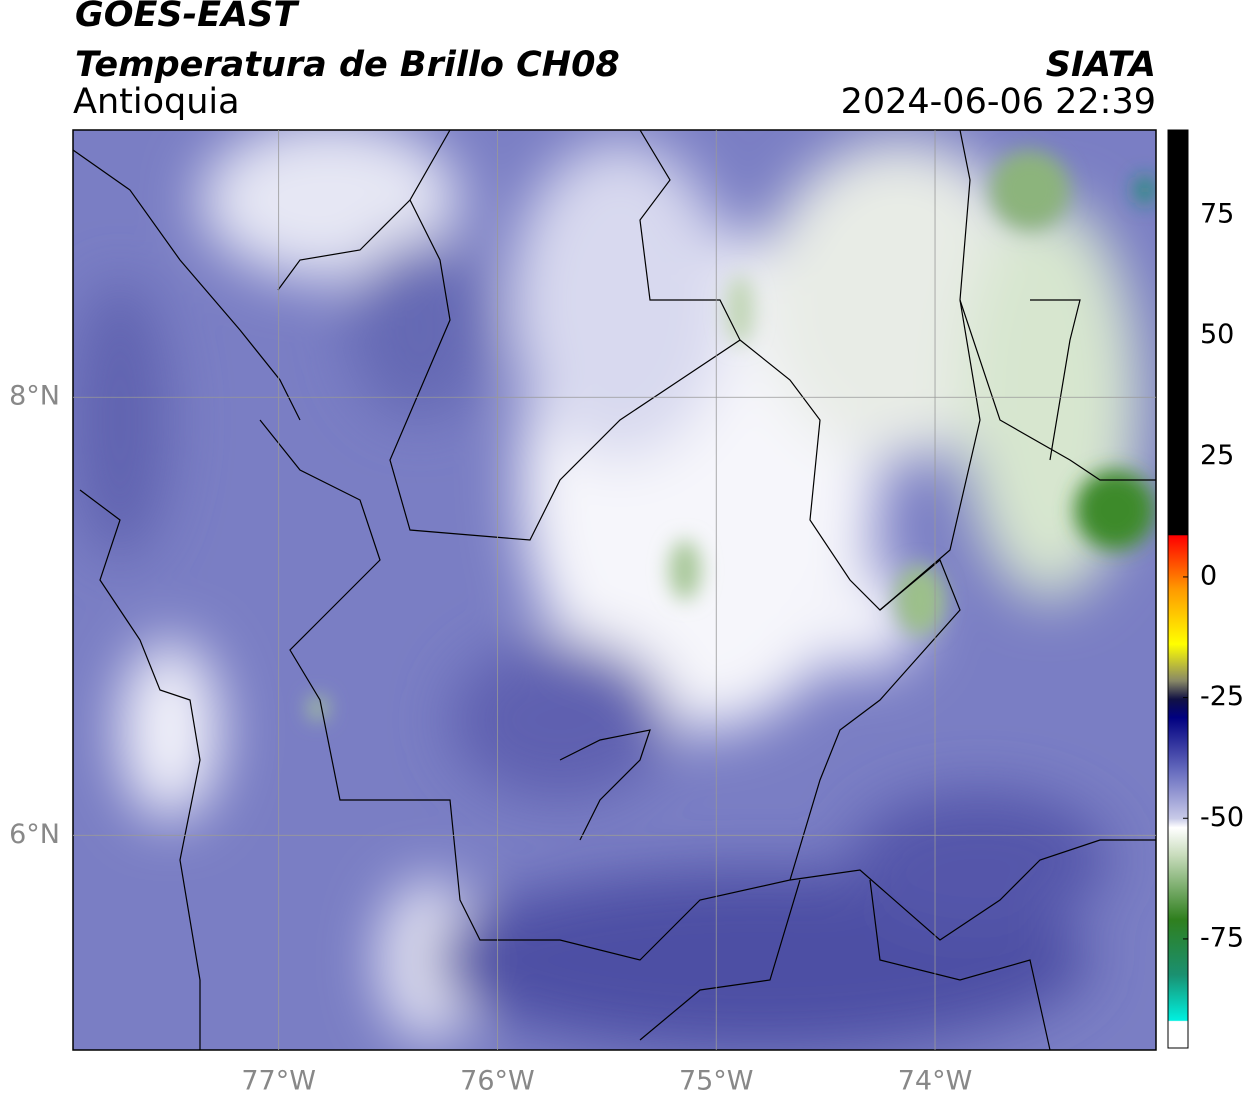 The height and width of the screenshot is (1103, 1252). Describe the element at coordinates (1208, 575) in the screenshot. I see `colorbar-tick-label: 0` at that location.